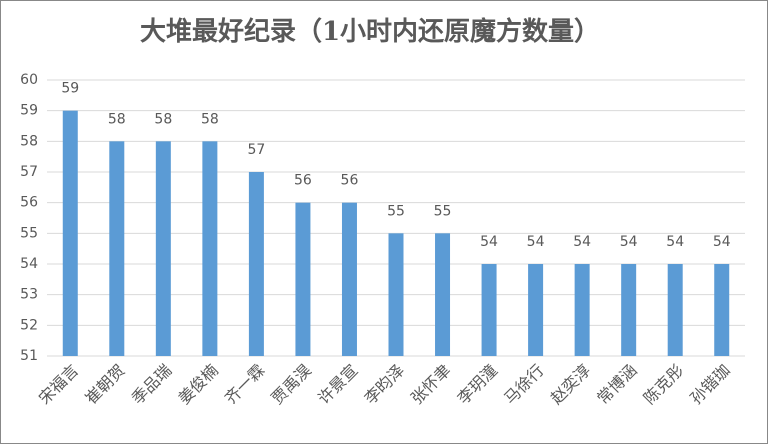 The height and width of the screenshot is (444, 768). I want to click on data-label: 59, so click(70, 89).